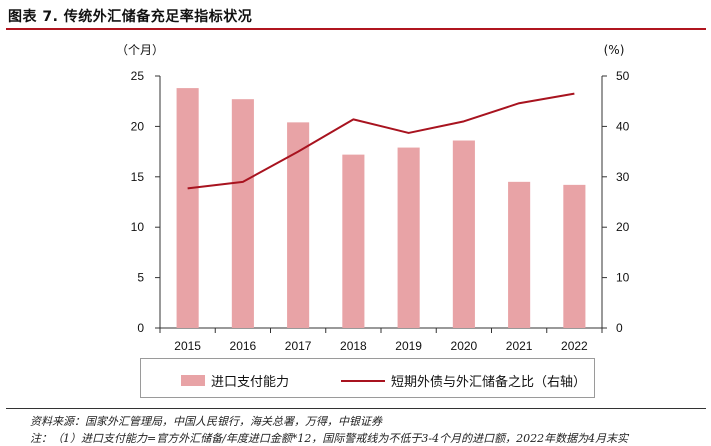 The width and height of the screenshot is (711, 446). What do you see at coordinates (623, 76) in the screenshot?
I see `y-right-tick-label: 50` at bounding box center [623, 76].